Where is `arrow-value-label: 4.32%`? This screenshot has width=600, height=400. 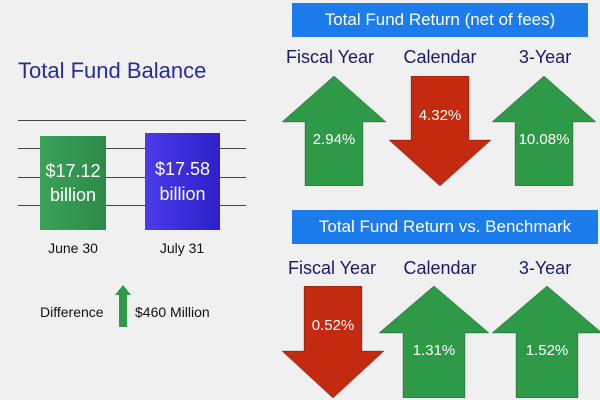 arrow-value-label: 4.32% is located at coordinates (440, 115).